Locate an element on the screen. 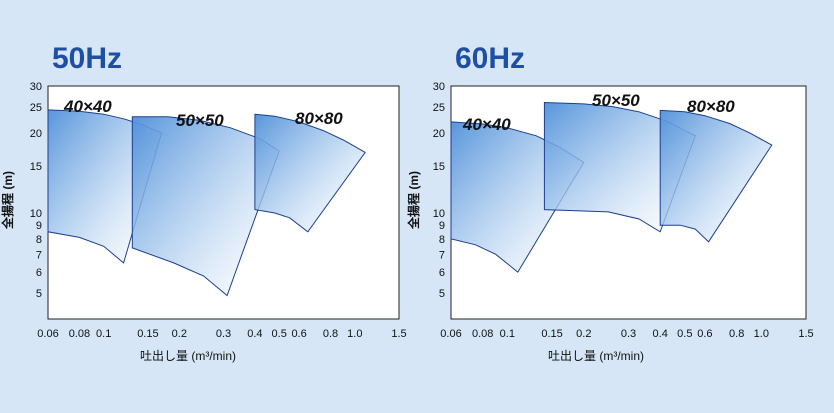  chart-title: 60Hz is located at coordinates (490, 58).